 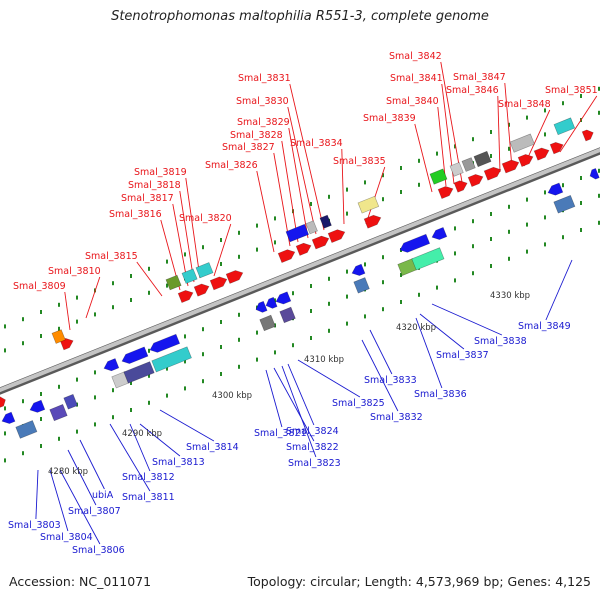 I want to click on gene-label: Smal_3822, so click(x=312, y=447).